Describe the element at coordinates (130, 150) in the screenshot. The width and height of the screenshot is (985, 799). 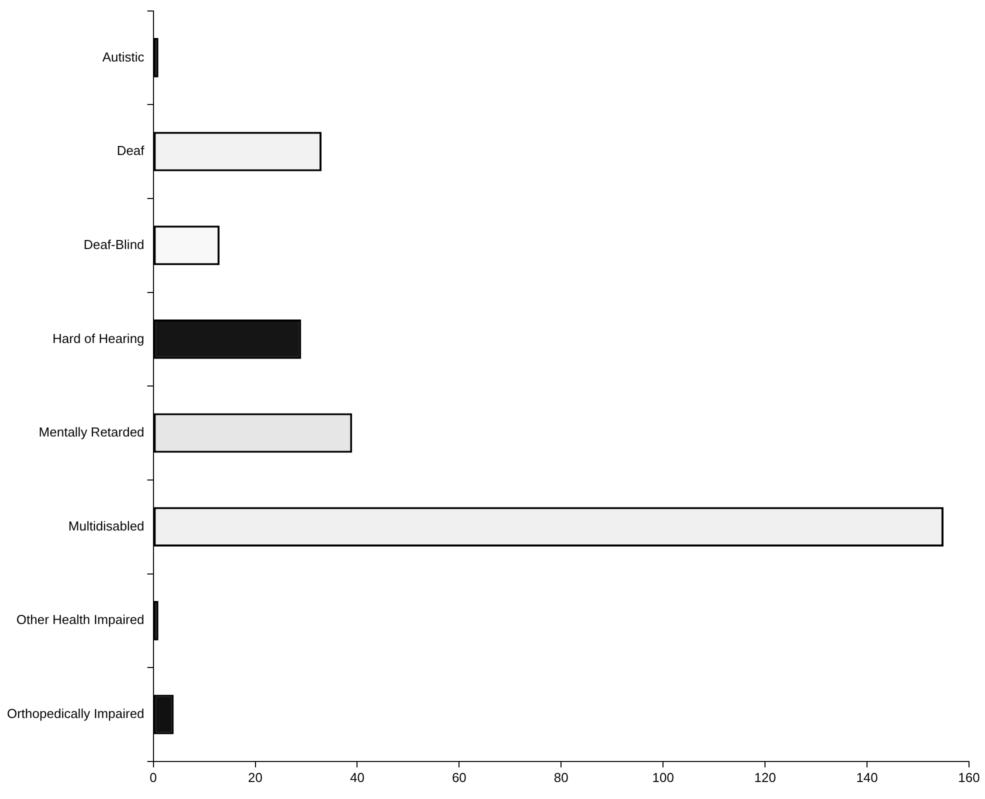
I see `y-tick-label: Deaf` at that location.